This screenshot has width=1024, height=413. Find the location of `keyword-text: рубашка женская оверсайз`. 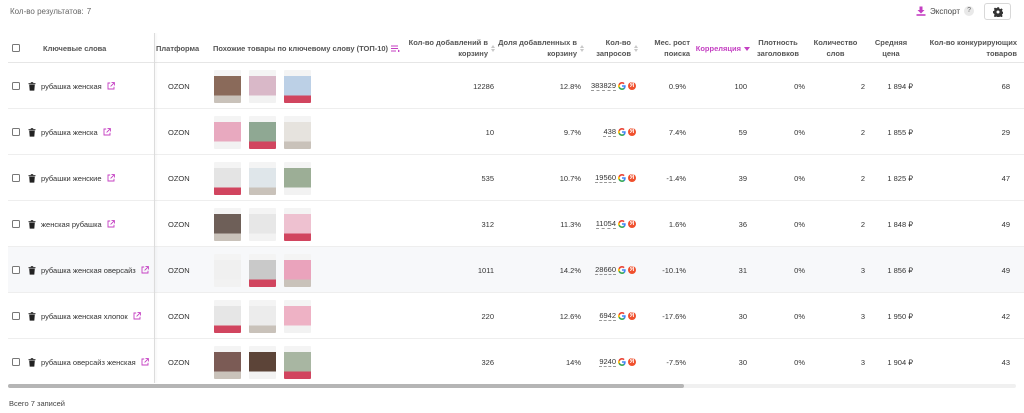

keyword-text: рубашка женская оверсайз is located at coordinates (88, 270).